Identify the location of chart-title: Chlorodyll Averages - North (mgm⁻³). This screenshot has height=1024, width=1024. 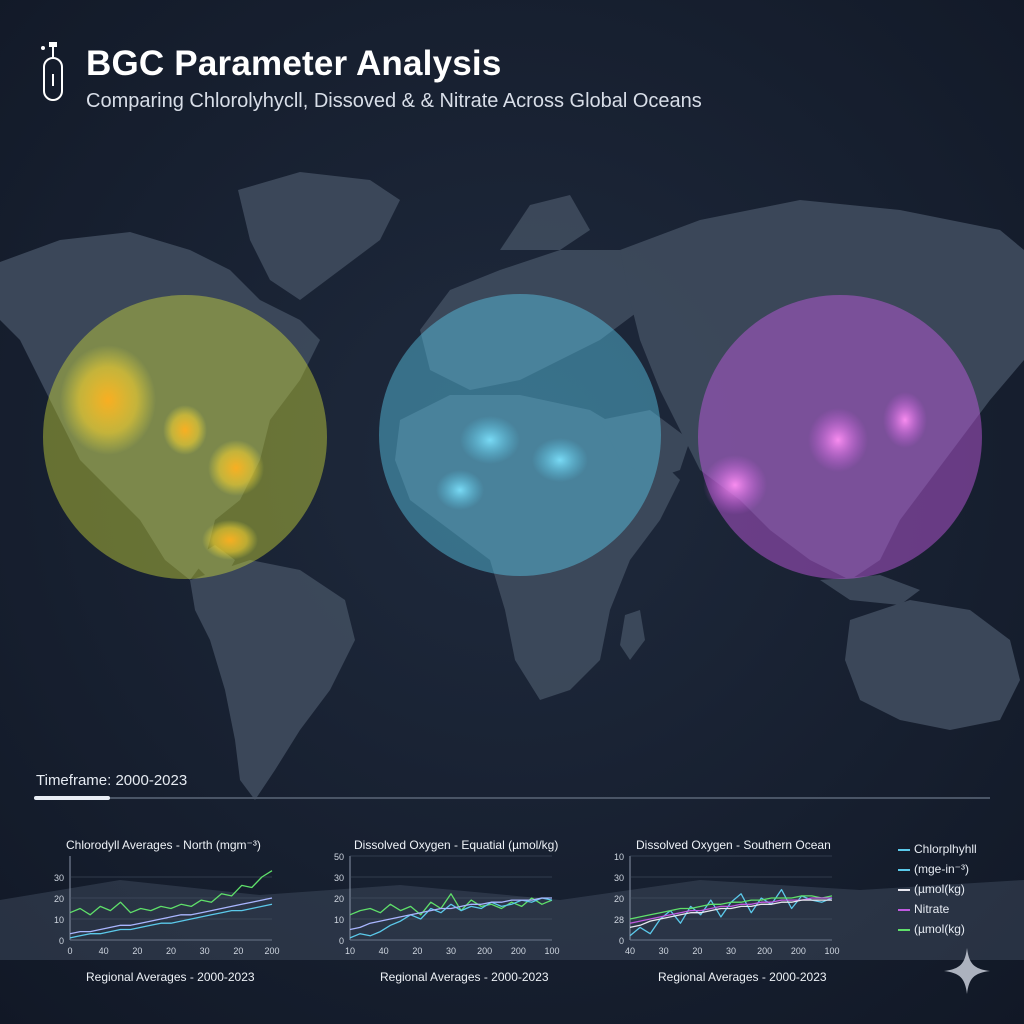
(163, 845).